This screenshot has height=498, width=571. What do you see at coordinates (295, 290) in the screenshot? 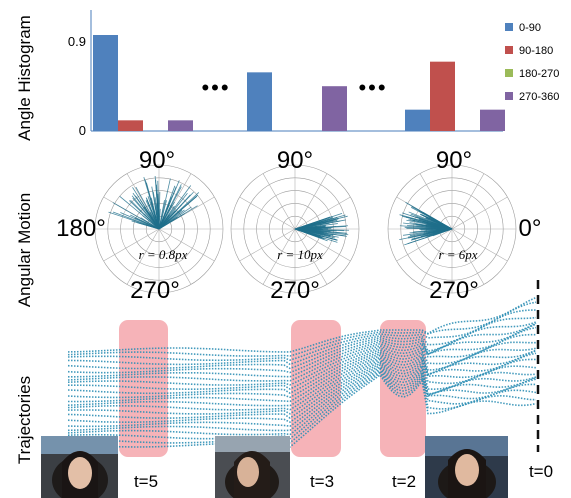
I see `polar-2-label-bottom: 270°` at bounding box center [295, 290].